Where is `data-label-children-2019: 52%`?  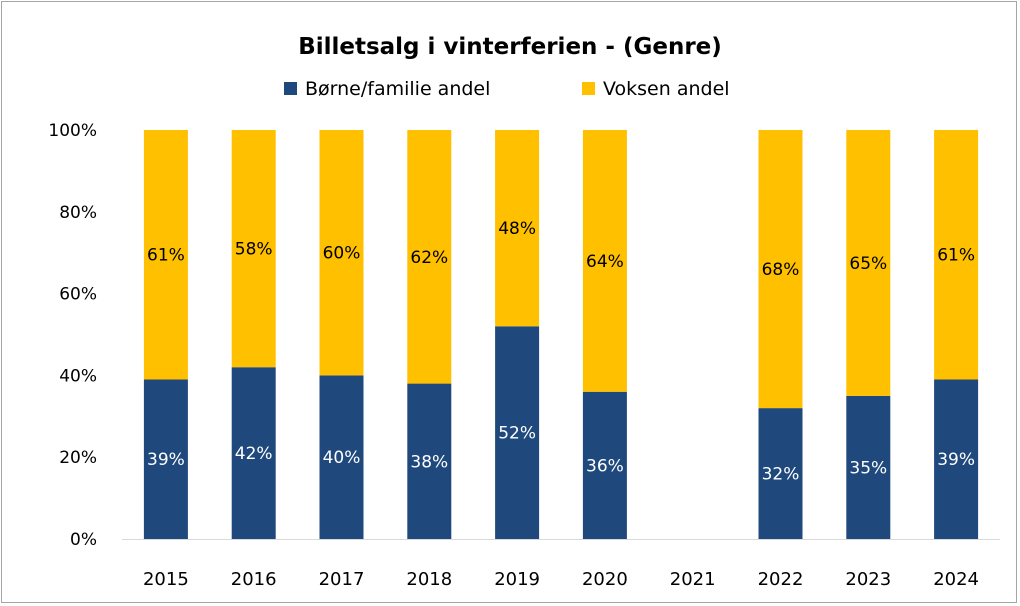 data-label-children-2019: 52% is located at coordinates (517, 434).